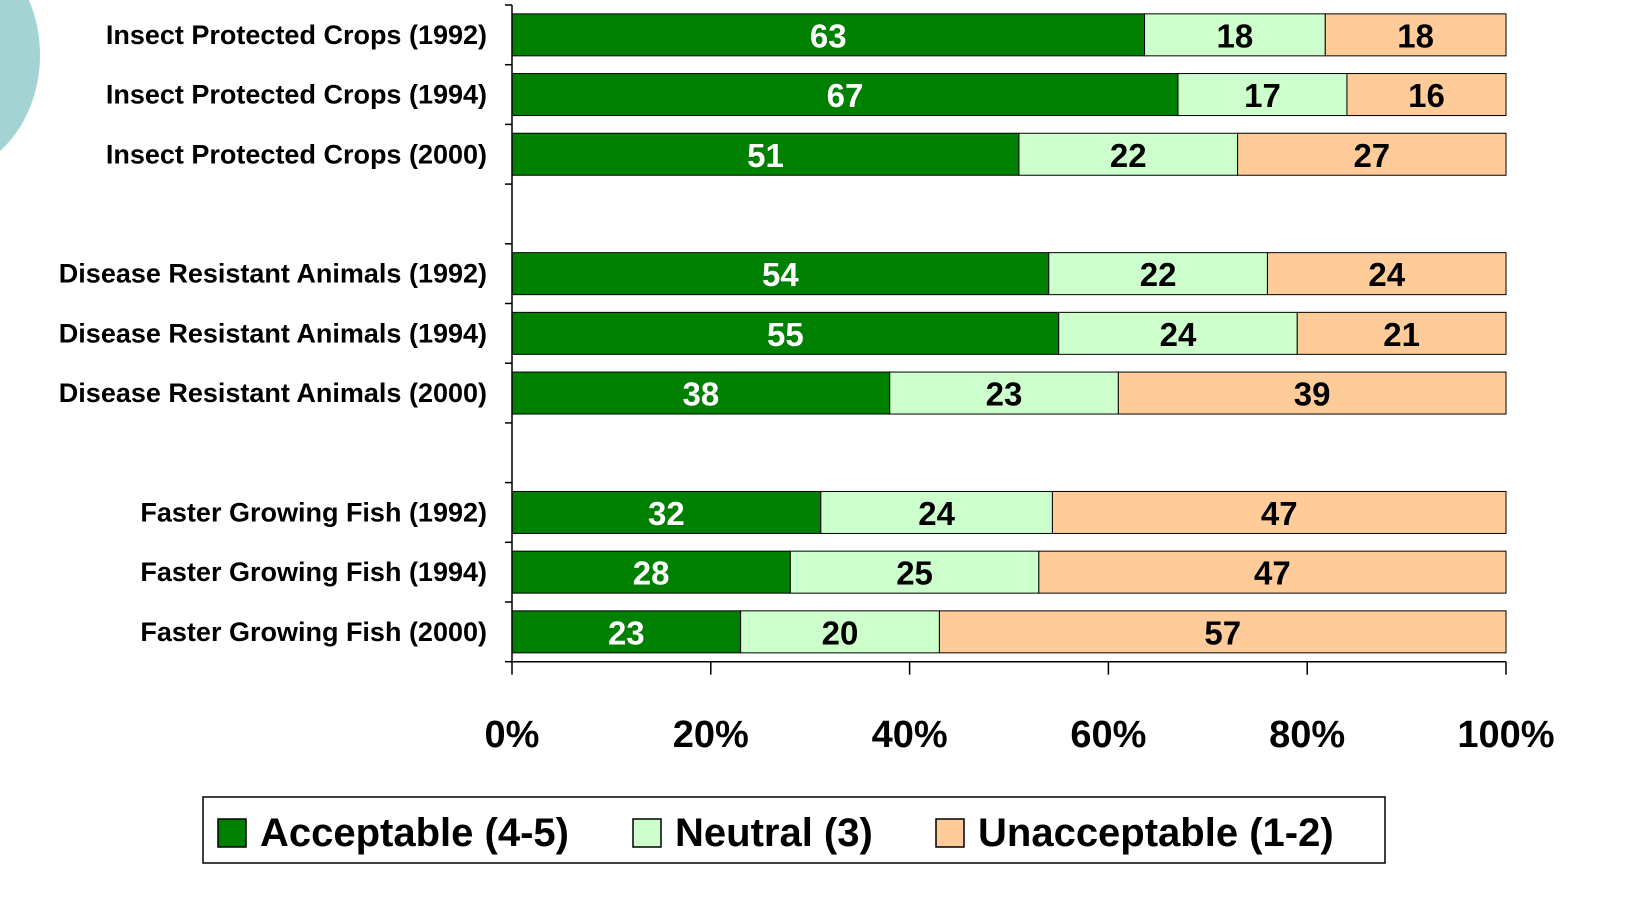  I want to click on value-label: 55, so click(785, 334).